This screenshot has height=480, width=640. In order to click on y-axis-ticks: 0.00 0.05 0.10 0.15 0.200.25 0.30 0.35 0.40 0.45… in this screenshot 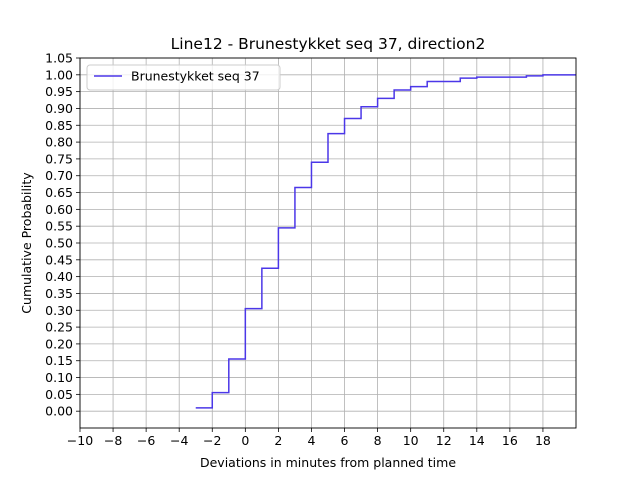, I will do `click(62, 235)`.